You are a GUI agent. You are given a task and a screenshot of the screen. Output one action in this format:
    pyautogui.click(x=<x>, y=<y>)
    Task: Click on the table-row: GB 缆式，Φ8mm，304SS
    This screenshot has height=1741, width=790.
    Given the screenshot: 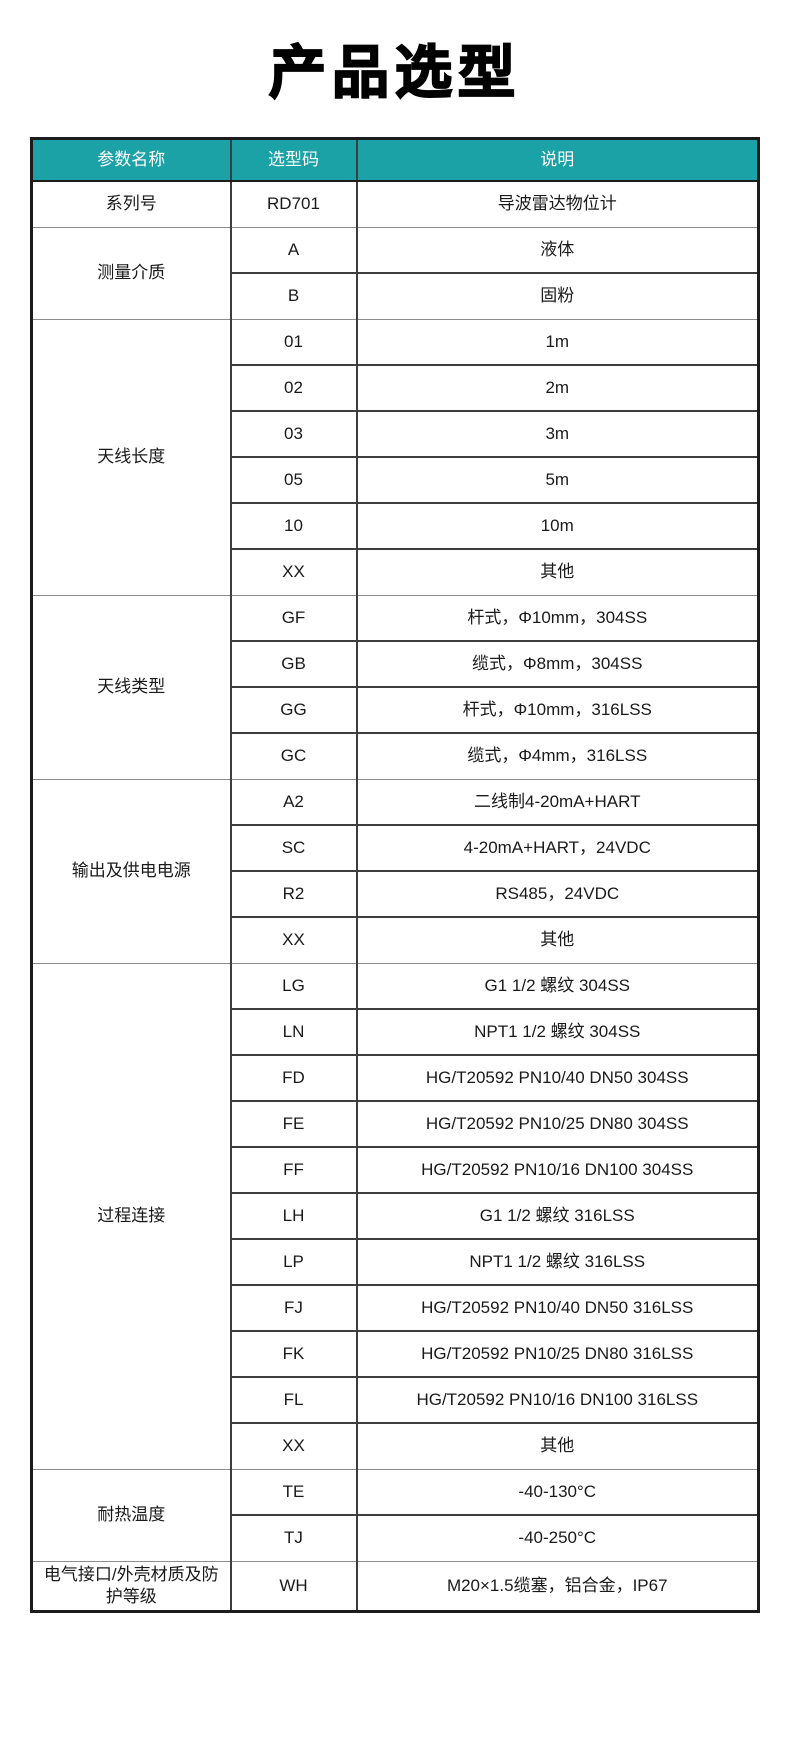 What is the action you would take?
    pyautogui.click(x=396, y=665)
    